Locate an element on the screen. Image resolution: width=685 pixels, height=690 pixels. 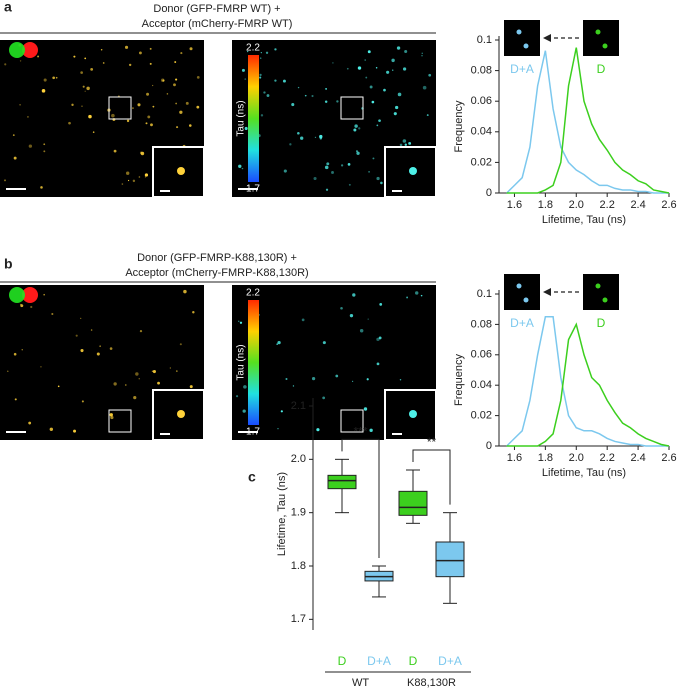
x-axis-label: Lifetime, Tau (ns) is located at coordinates (584, 220).